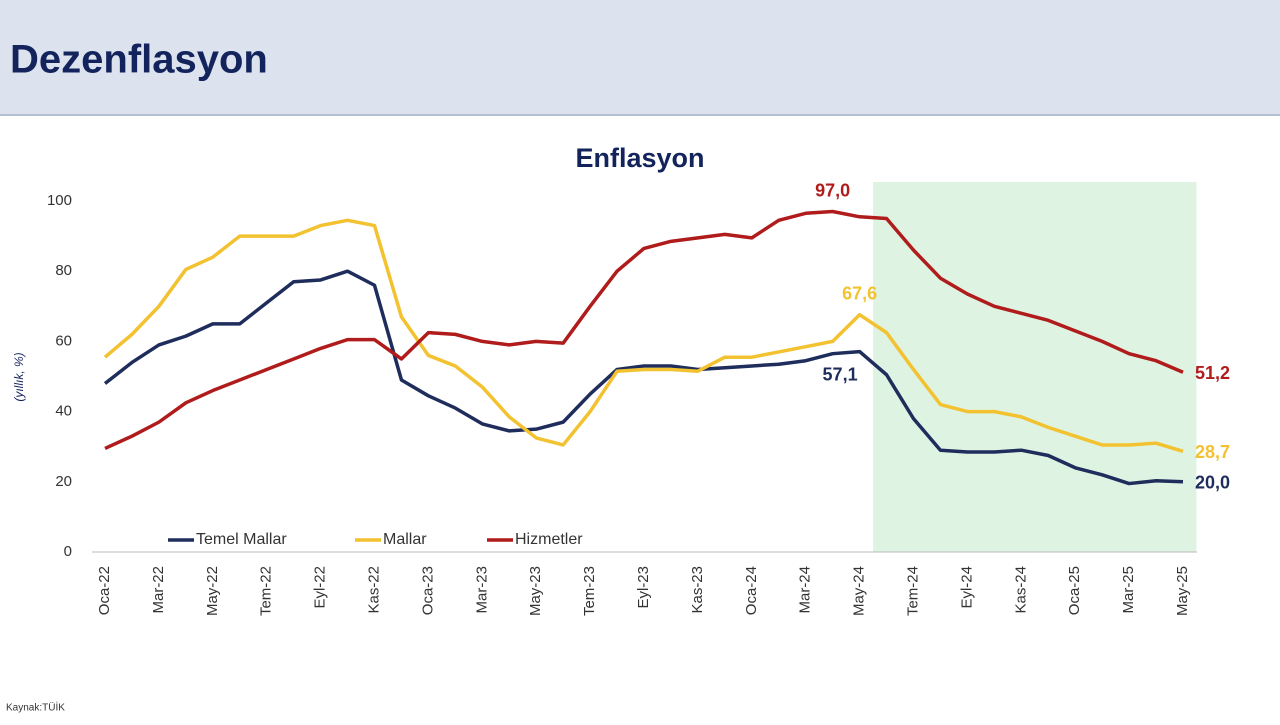 The width and height of the screenshot is (1280, 725). What do you see at coordinates (481, 590) in the screenshot?
I see `x-tick-label: Mar-23` at bounding box center [481, 590].